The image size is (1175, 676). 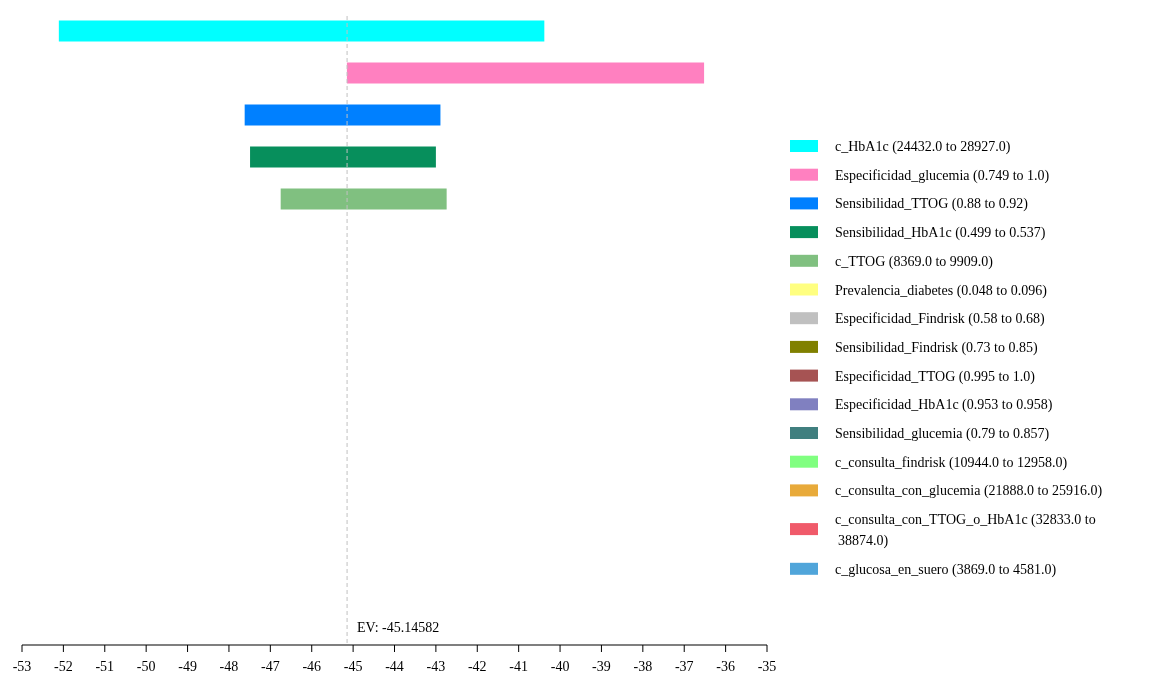 I want to click on x-tick-label: -52, so click(x=63, y=666).